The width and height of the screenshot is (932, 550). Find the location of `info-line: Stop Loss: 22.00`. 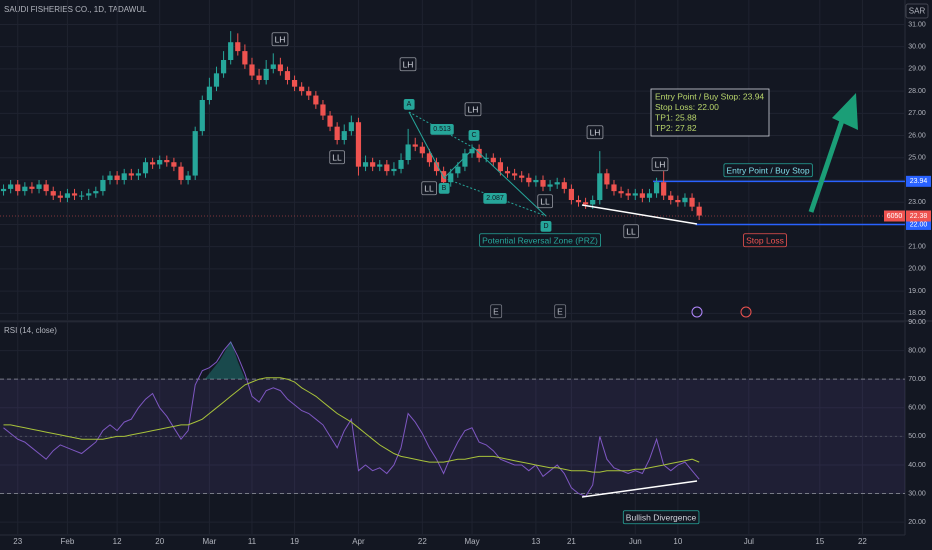

info-line: Stop Loss: 22.00 is located at coordinates (687, 107).